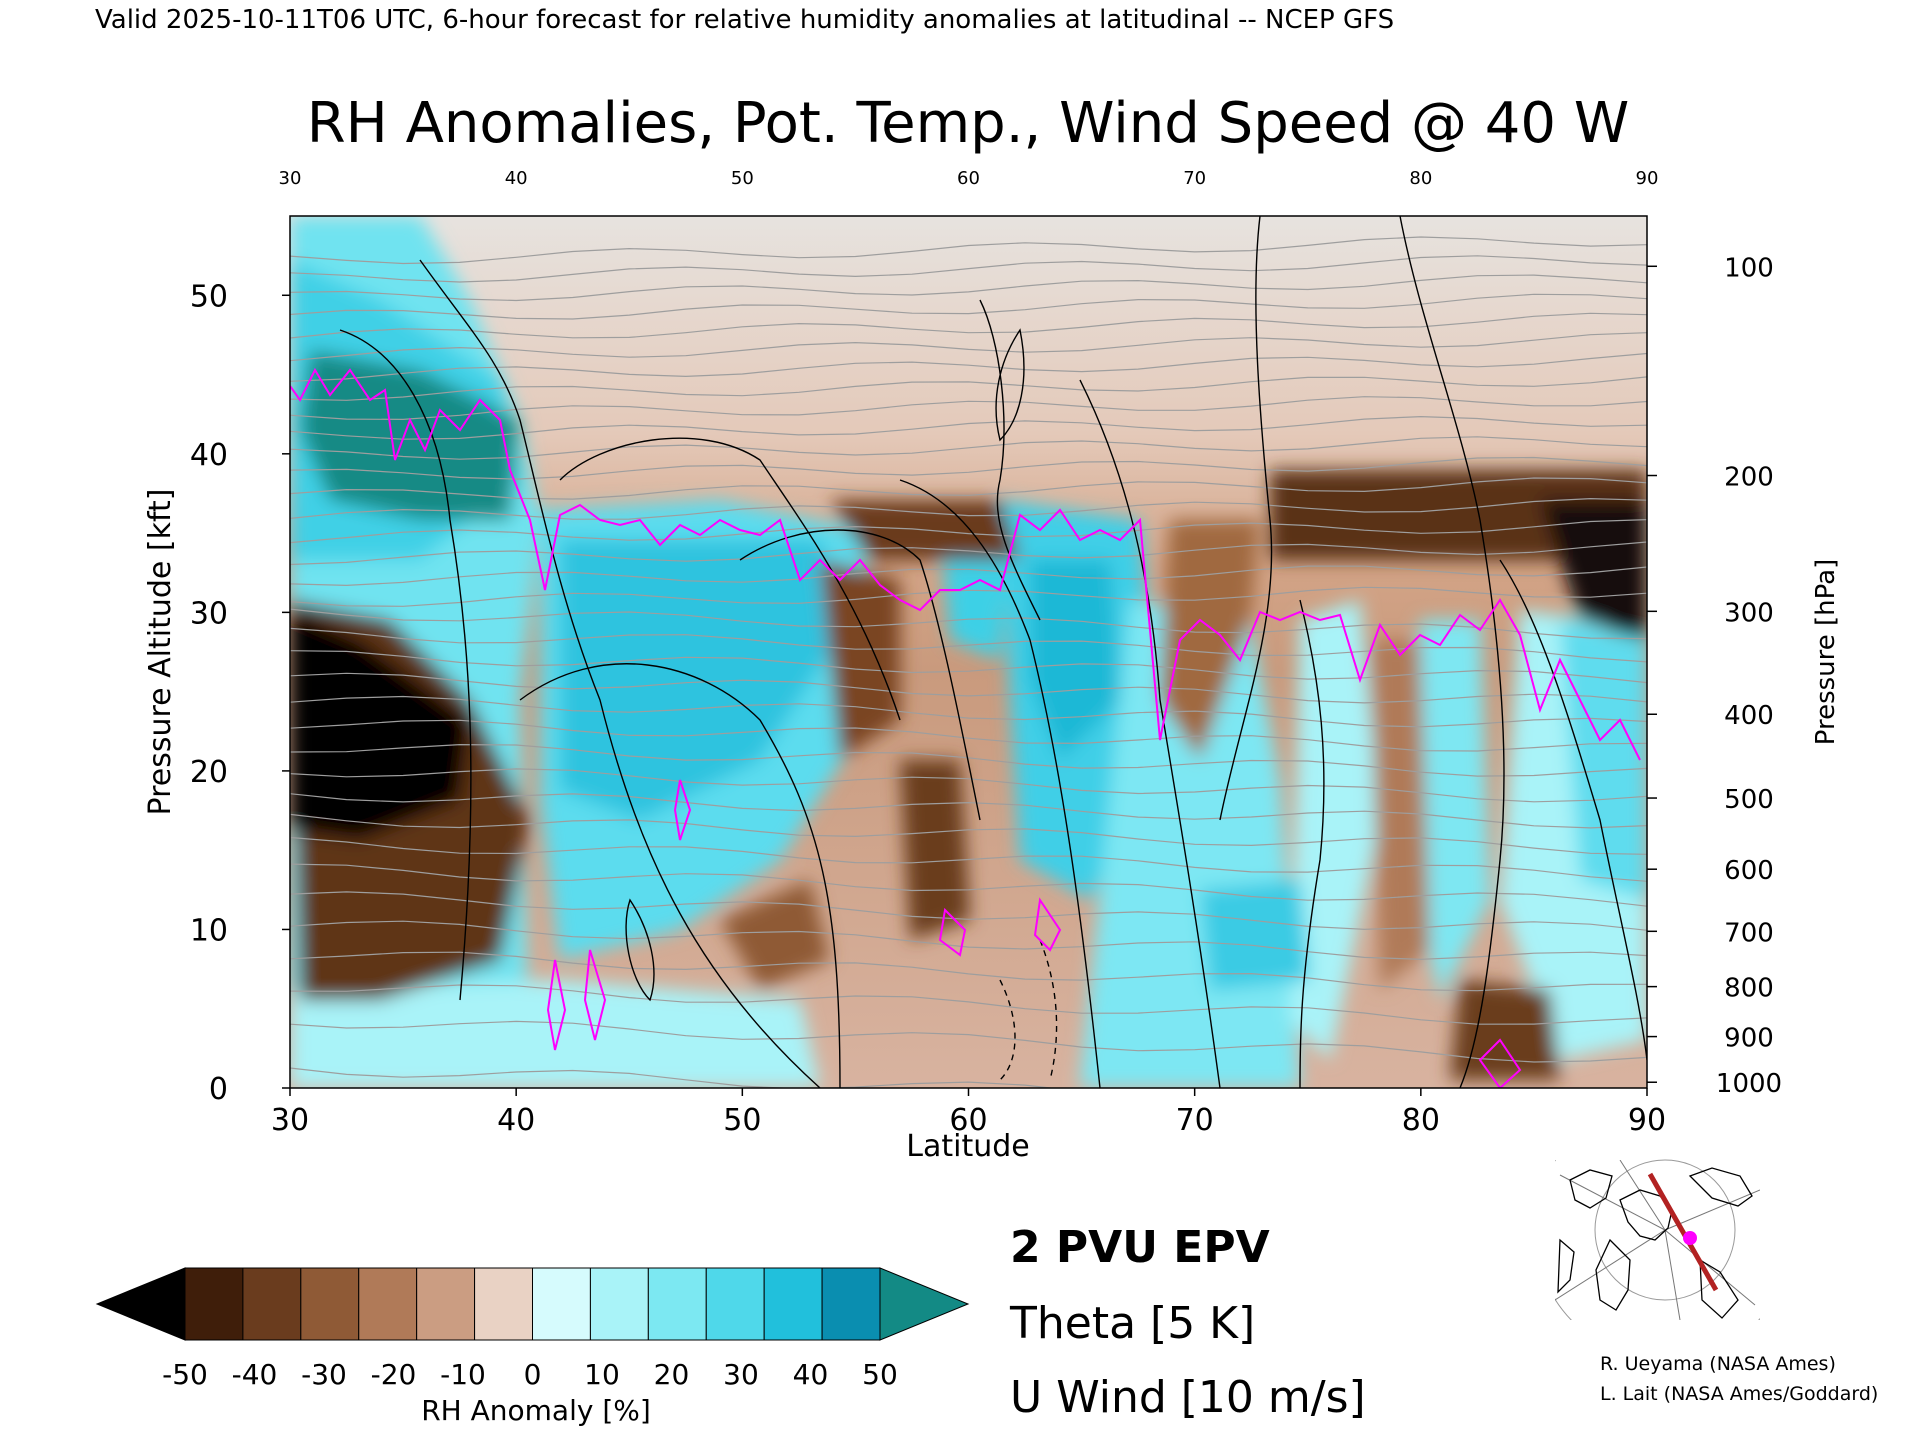 This screenshot has width=1920, height=1440. Describe the element at coordinates (969, 178) in the screenshot. I see `x-axis-top: 30 40 50 60 70 80 90` at that location.